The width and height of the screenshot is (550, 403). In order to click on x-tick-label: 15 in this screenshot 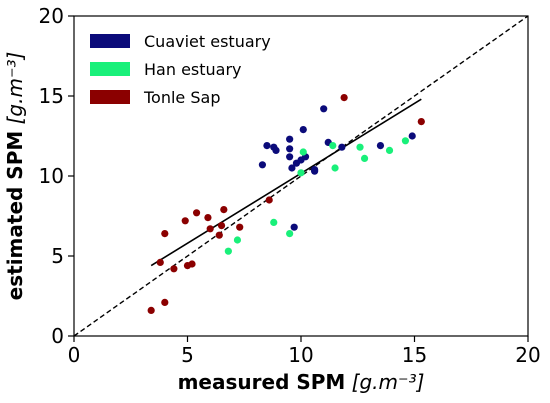, I will do `click(414, 355)`.